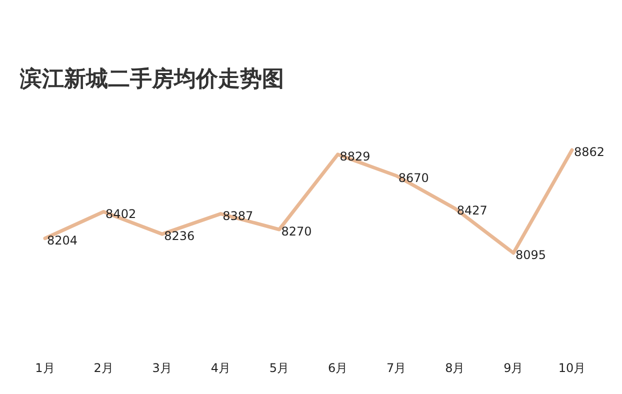 This screenshot has width=622, height=394. Describe the element at coordinates (62, 240) in the screenshot. I see `data-label: 8204` at that location.